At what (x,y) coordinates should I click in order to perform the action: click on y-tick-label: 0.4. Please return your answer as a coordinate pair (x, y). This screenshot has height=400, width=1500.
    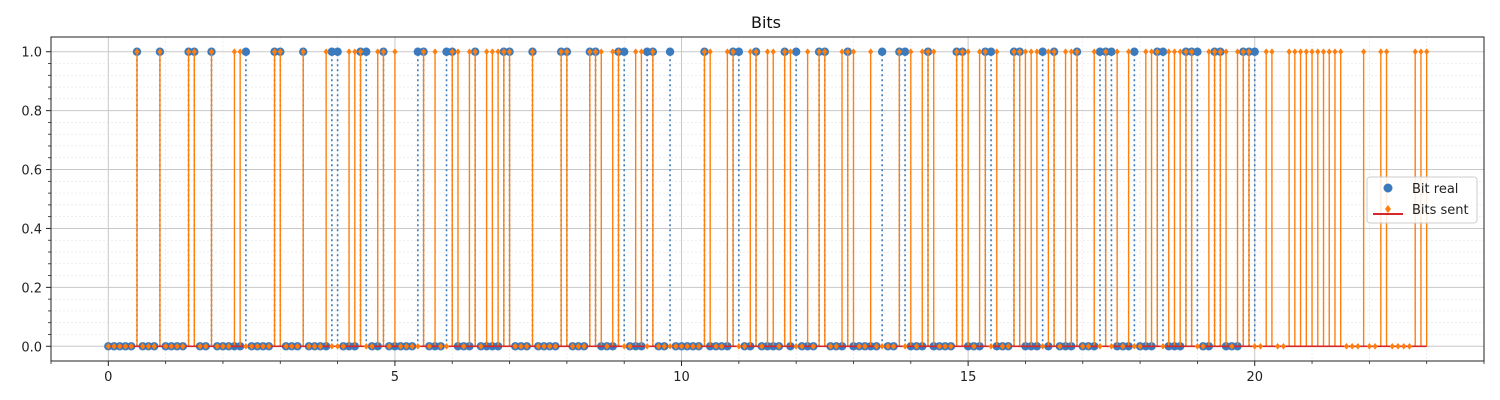
    Looking at the image, I should click on (31, 229).